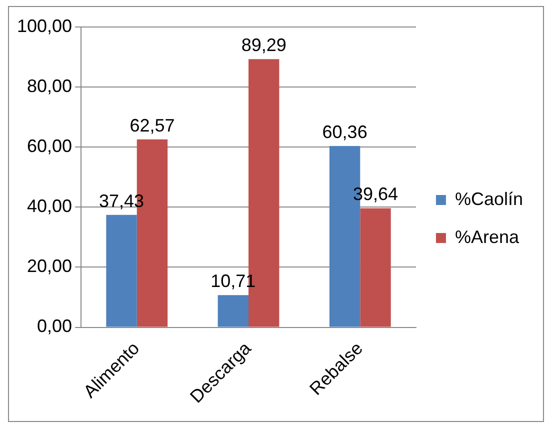  What do you see at coordinates (49, 86) in the screenshot?
I see `y-tick-label: 80,00` at bounding box center [49, 86].